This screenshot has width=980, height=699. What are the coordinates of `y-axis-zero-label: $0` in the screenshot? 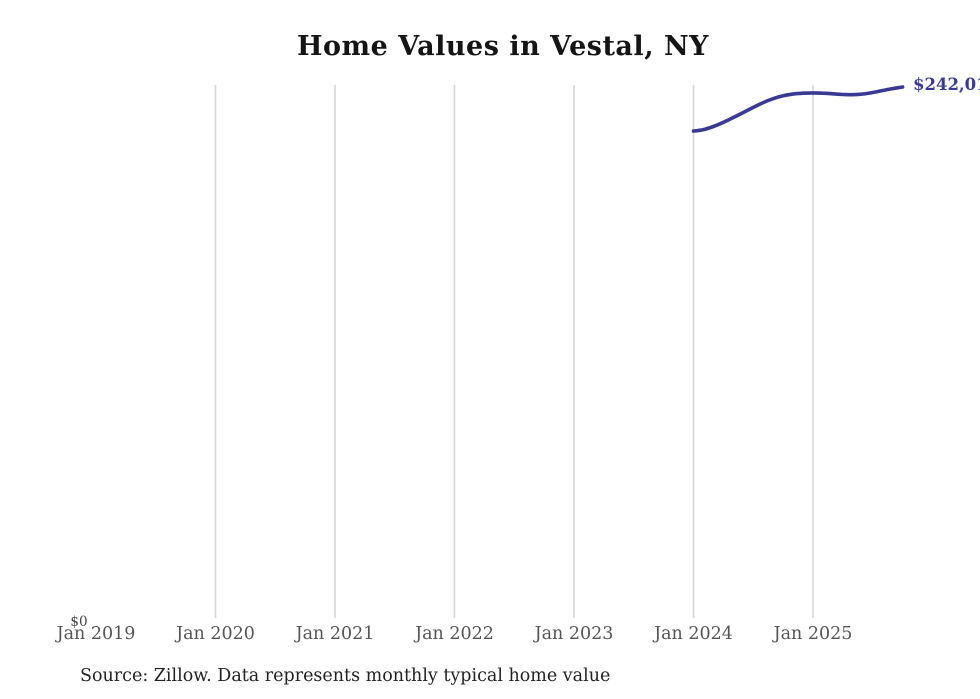 It's located at (78, 622).